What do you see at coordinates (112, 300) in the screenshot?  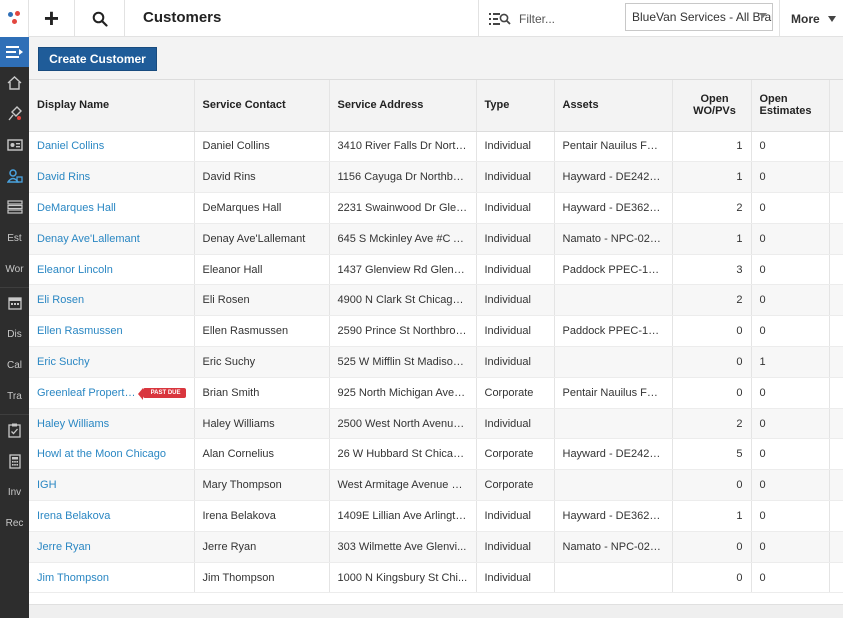 I see `customer-name-link: Eli Rosen` at bounding box center [112, 300].